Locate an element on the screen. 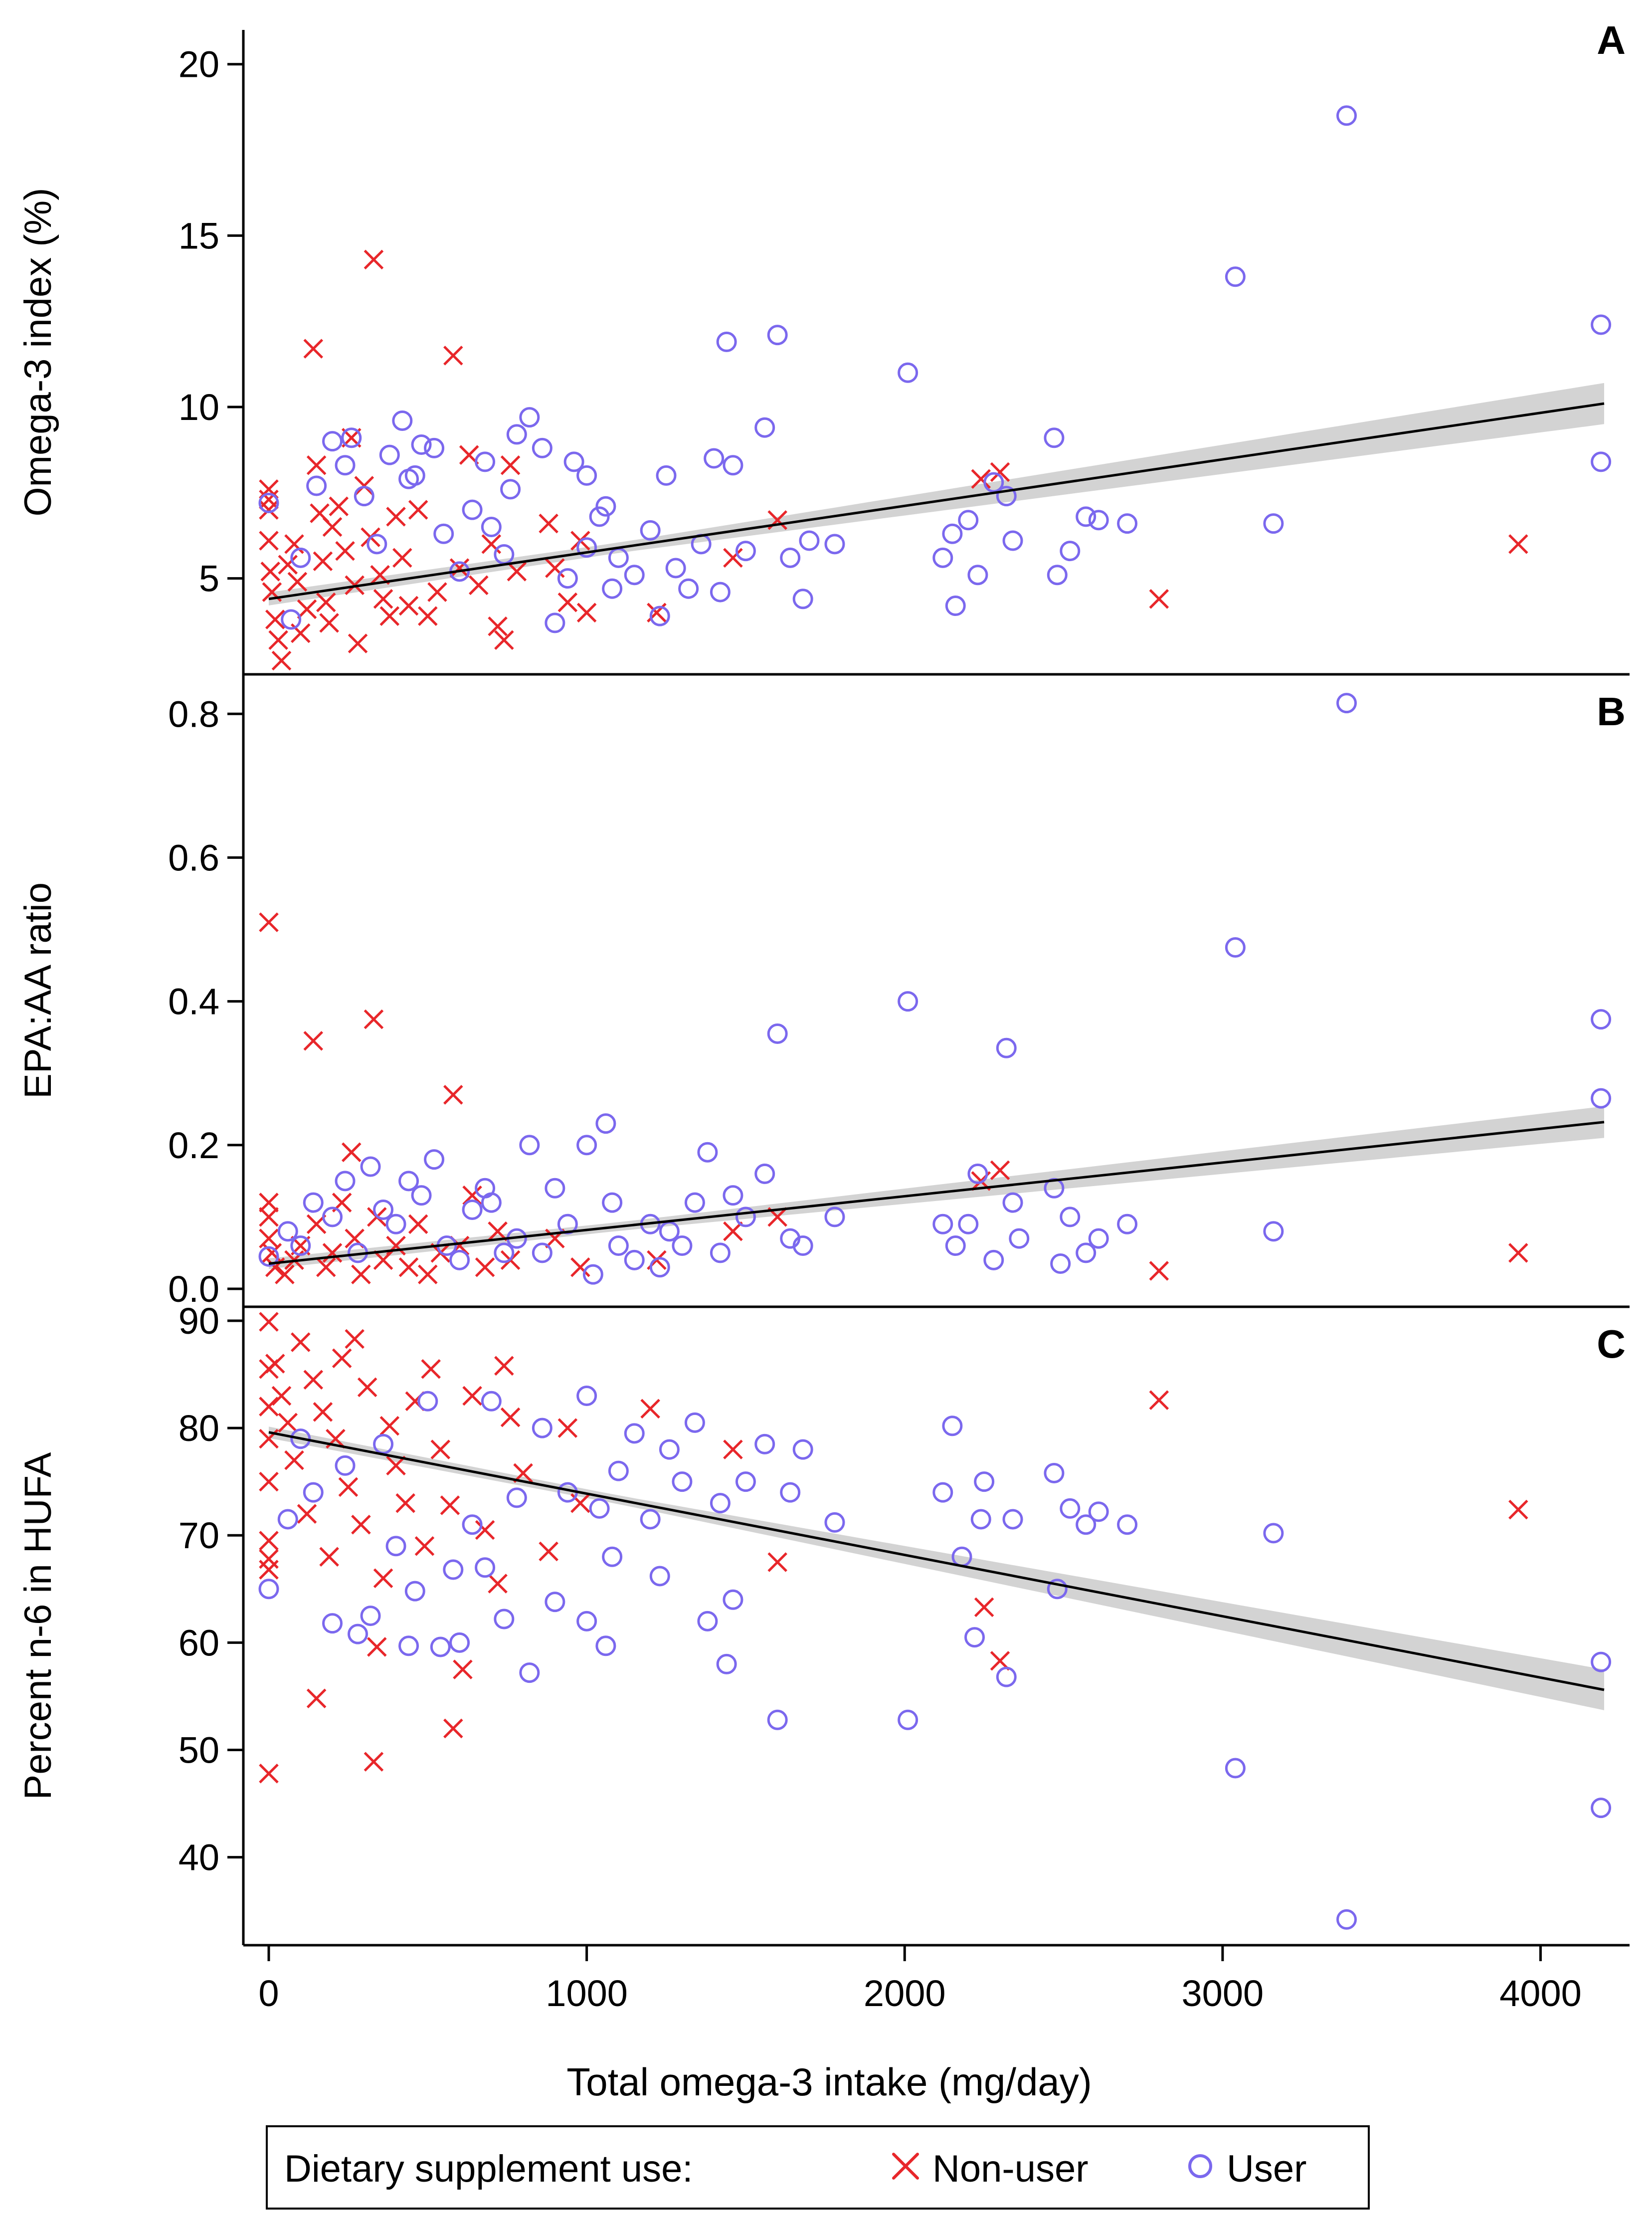  y-tick-label: 0.8 is located at coordinates (193, 714).